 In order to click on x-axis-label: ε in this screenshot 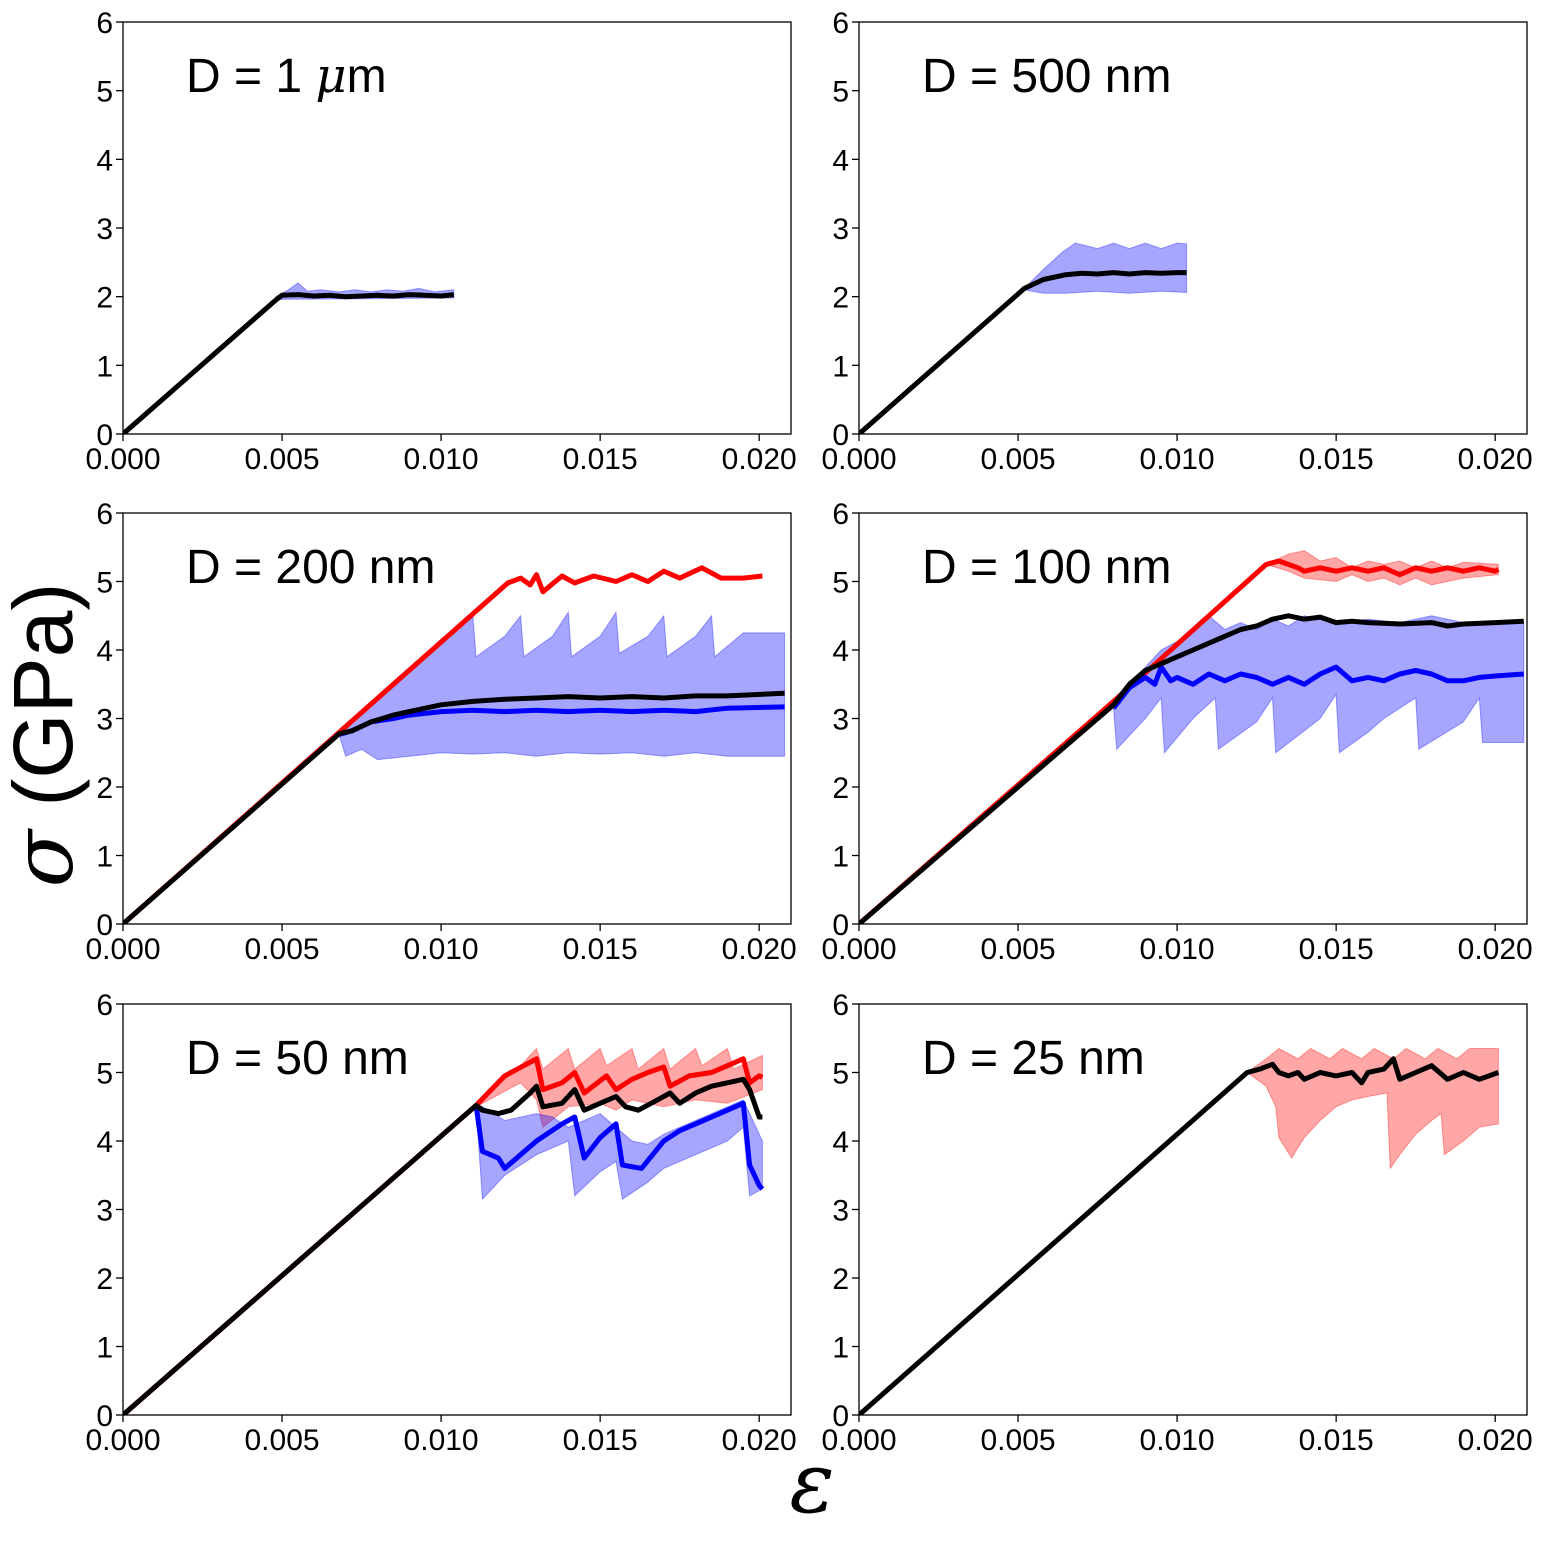, I will do `click(811, 1483)`.